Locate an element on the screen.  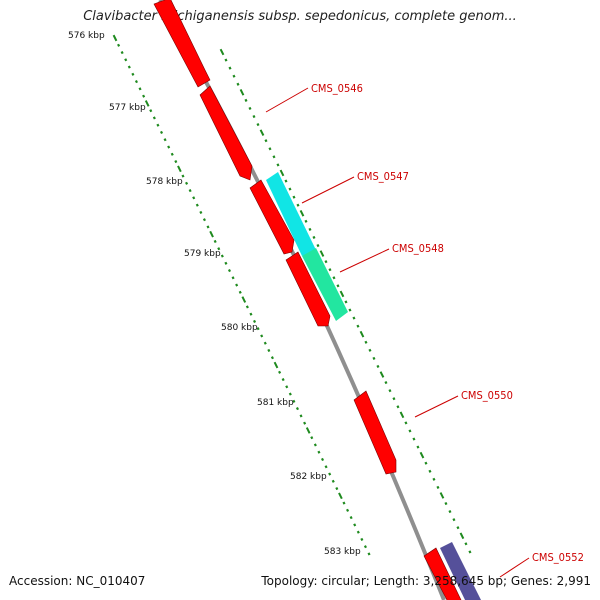
gene-label: CMS_0546 is located at coordinates (337, 88).